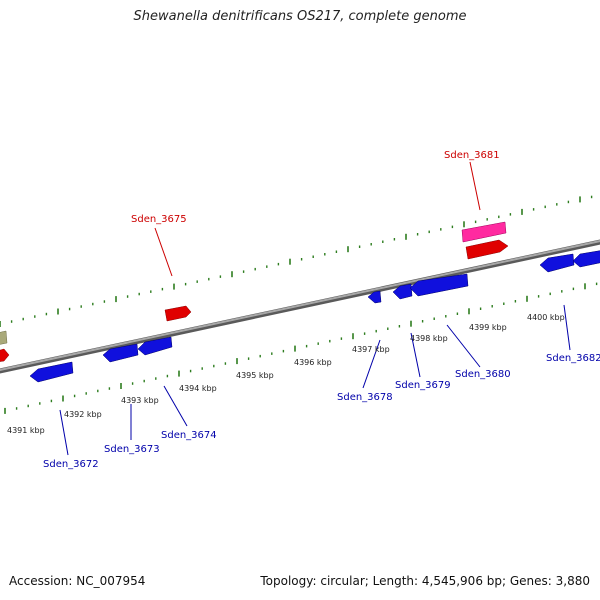 Image resolution: width=600 pixels, height=600 pixels. What do you see at coordinates (313, 362) in the screenshot?
I see `kbp-label: 4396 kbp` at bounding box center [313, 362].